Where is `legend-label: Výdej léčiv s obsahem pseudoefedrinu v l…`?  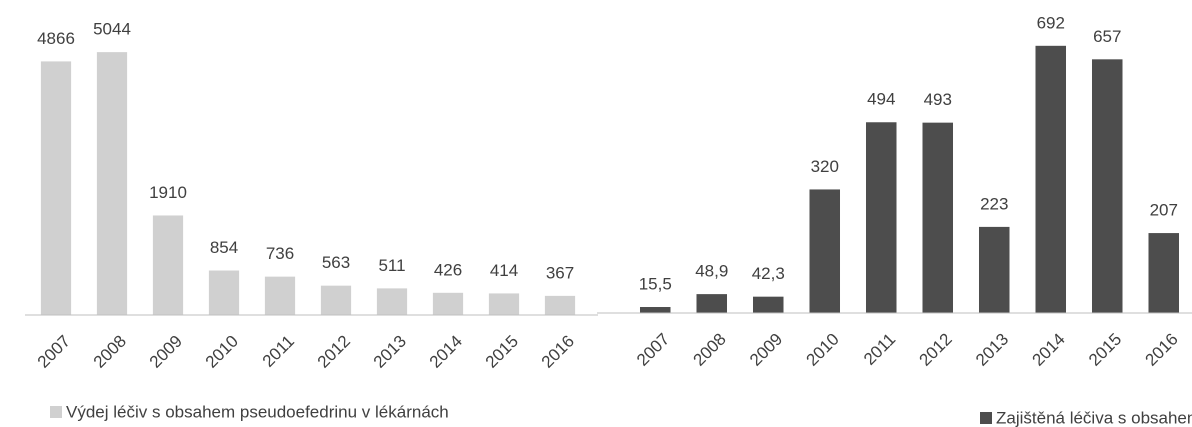 legend-label: Výdej léčiv s obsahem pseudoefedrinu v l… is located at coordinates (257, 411).